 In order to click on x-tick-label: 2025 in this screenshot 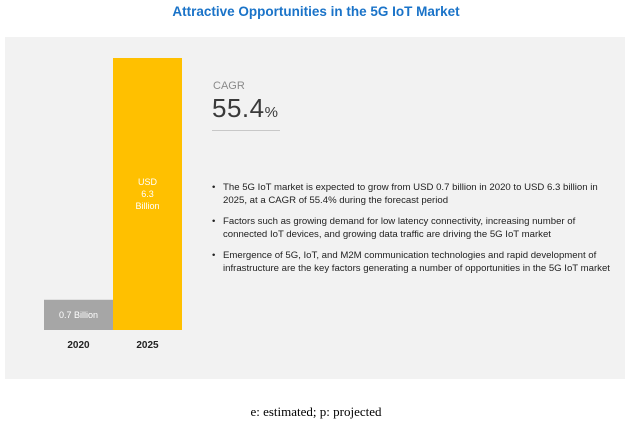, I will do `click(147, 345)`.